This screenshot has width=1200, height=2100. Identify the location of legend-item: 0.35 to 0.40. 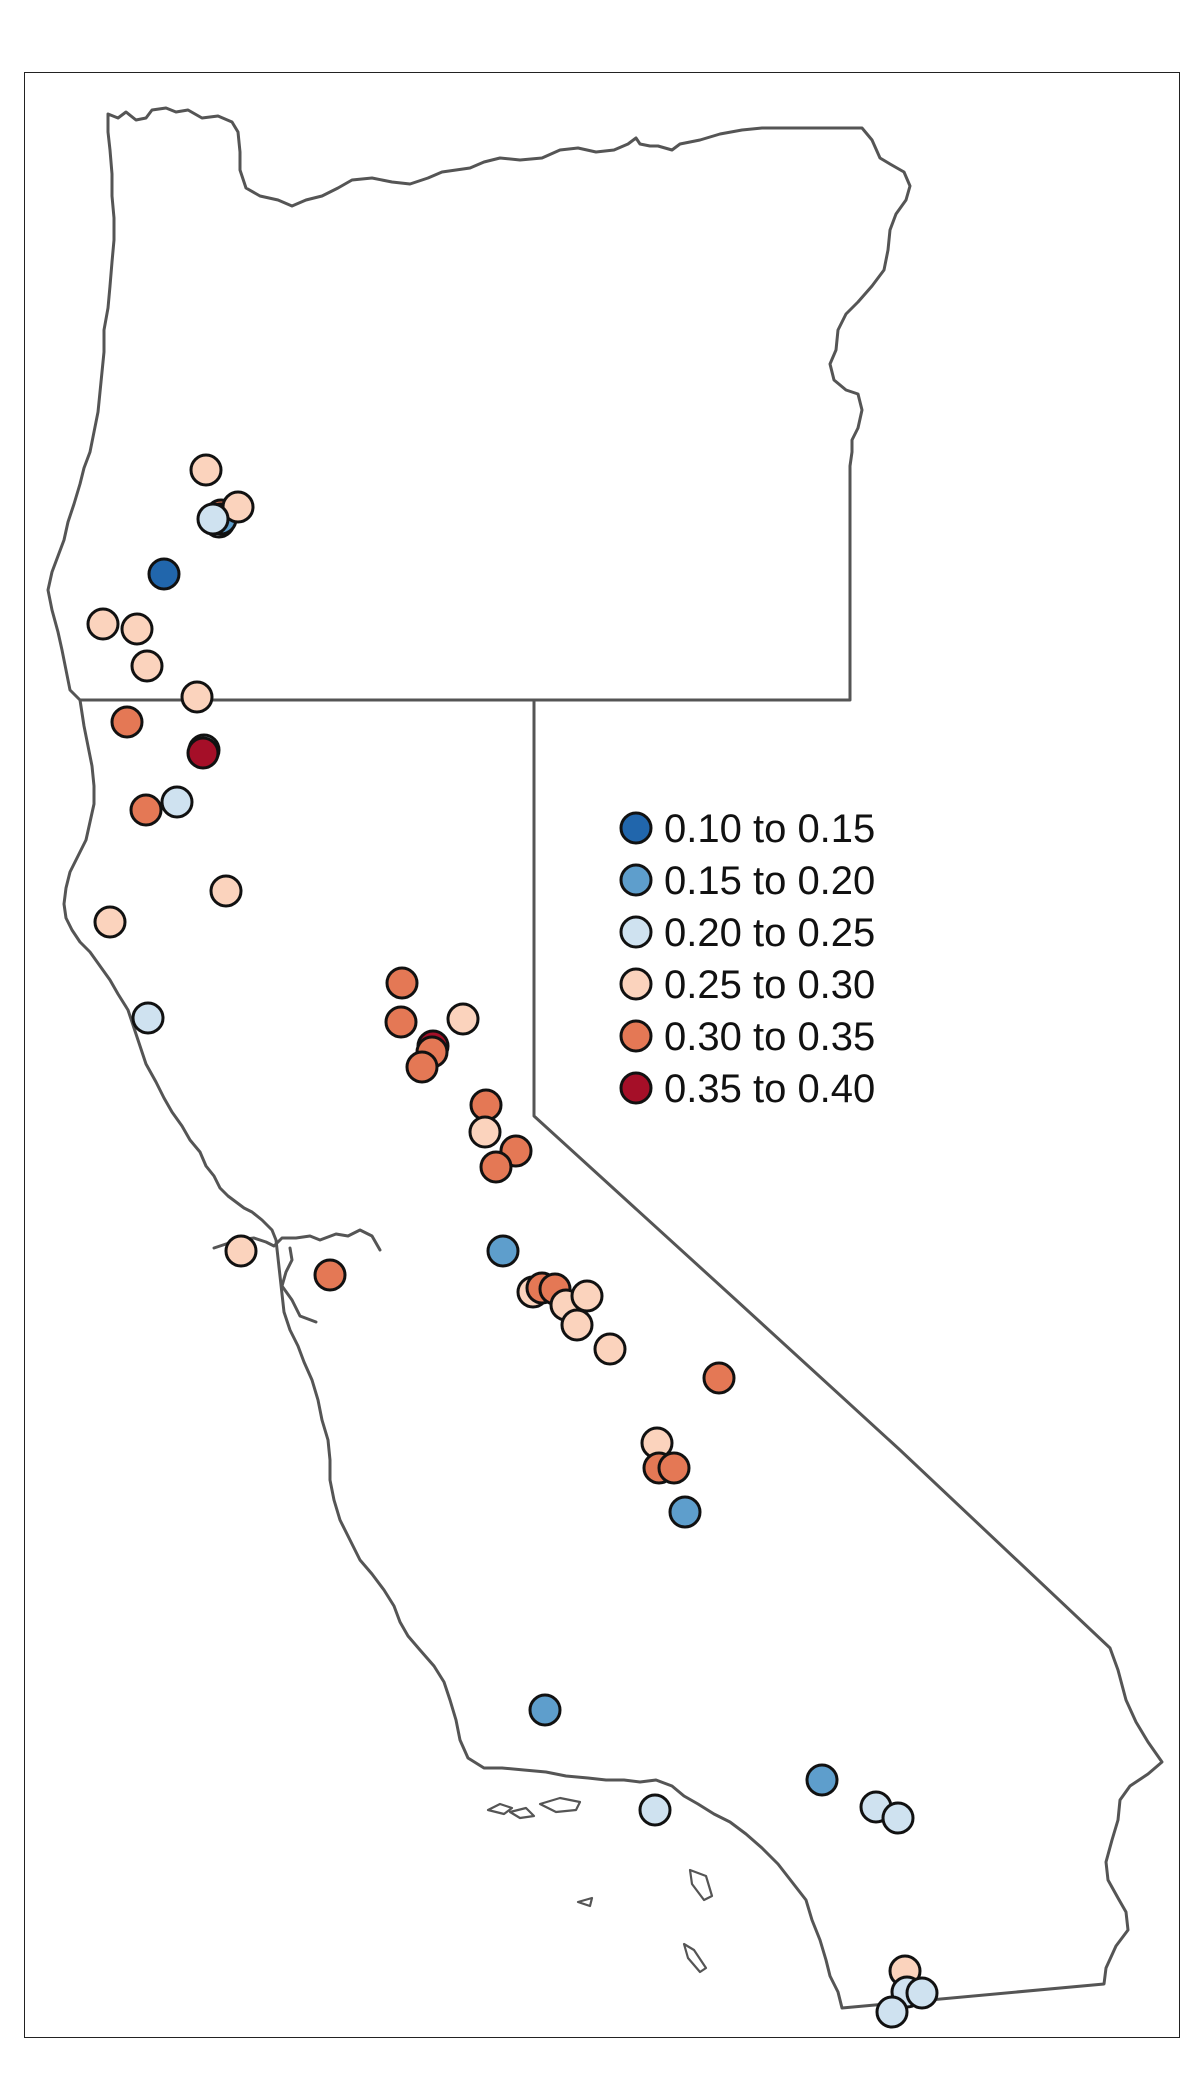
(747, 1089).